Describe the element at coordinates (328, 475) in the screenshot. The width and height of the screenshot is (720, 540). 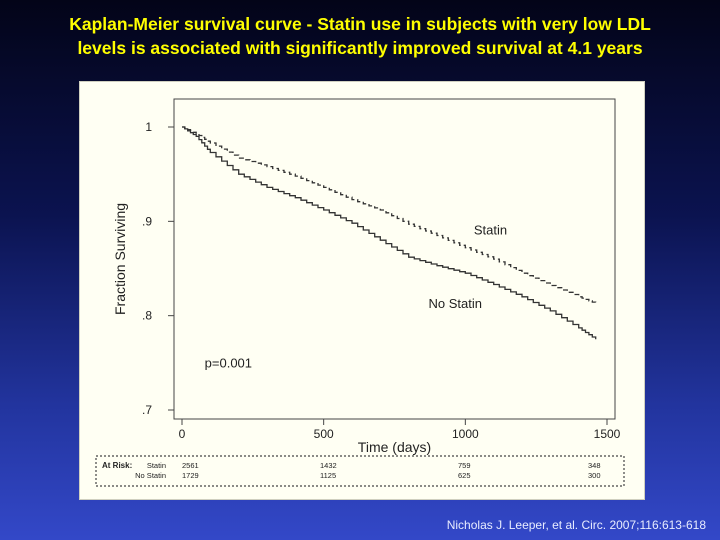
I see `at-risk-count: 1125` at that location.